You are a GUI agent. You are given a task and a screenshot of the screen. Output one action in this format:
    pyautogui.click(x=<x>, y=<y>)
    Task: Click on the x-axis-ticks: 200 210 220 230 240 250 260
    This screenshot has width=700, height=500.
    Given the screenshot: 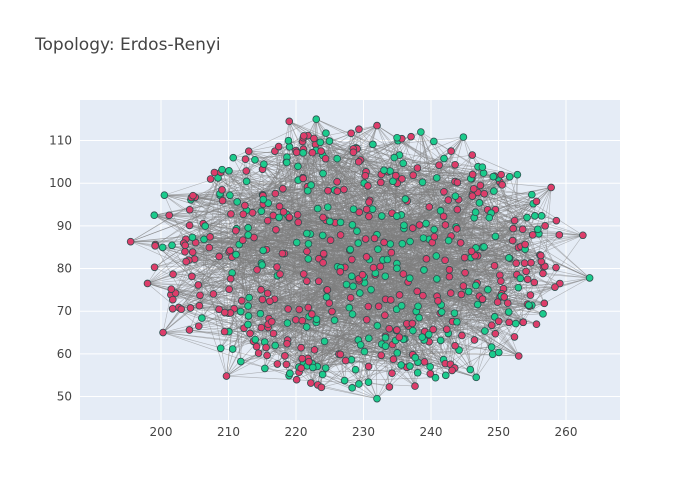 What is the action you would take?
    pyautogui.click(x=364, y=432)
    